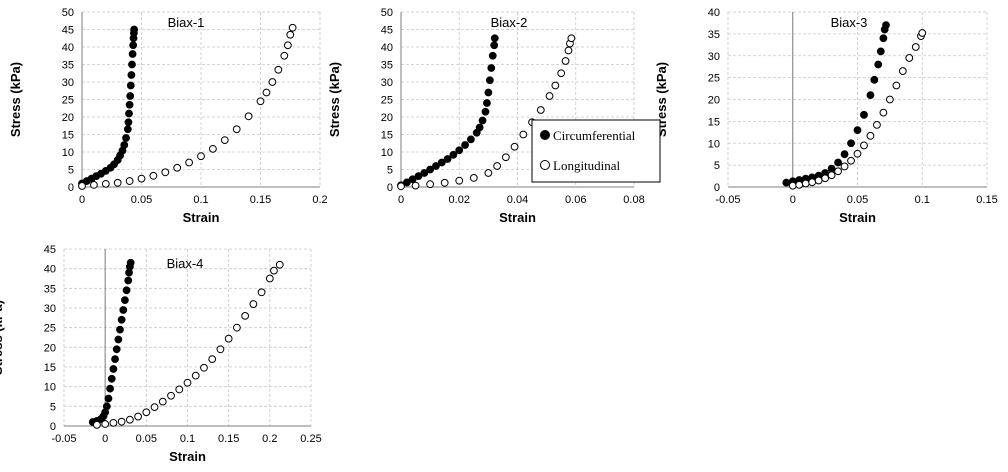  Describe the element at coordinates (594, 135) in the screenshot. I see `legend-label: Circumferential` at that location.